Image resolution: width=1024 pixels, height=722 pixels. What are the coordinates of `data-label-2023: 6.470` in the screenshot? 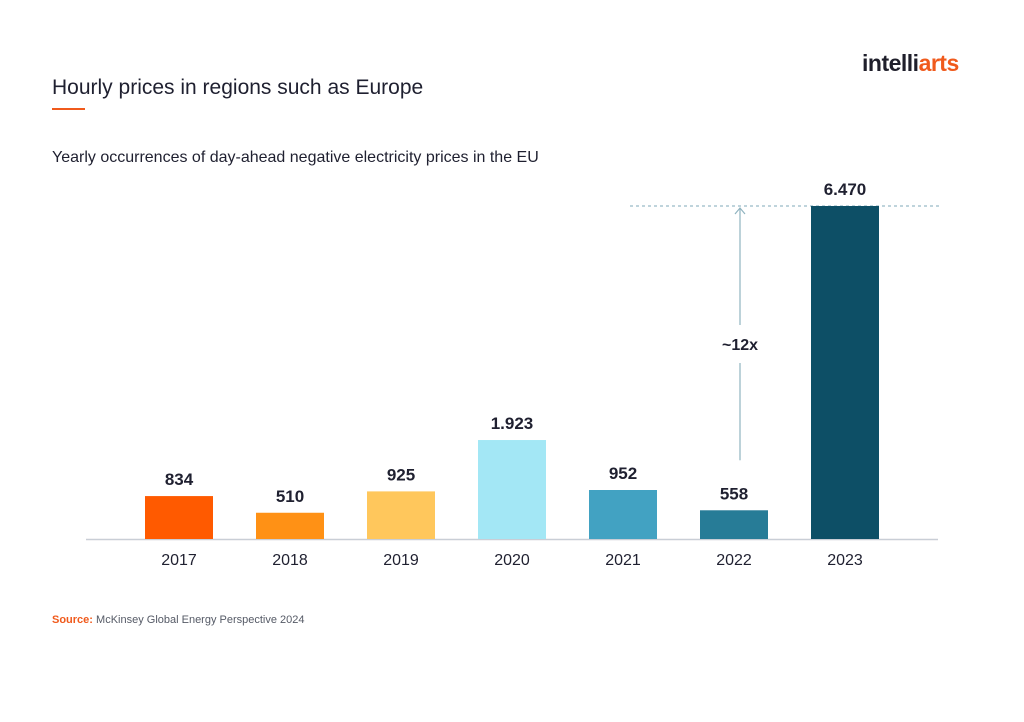 It's located at (845, 189).